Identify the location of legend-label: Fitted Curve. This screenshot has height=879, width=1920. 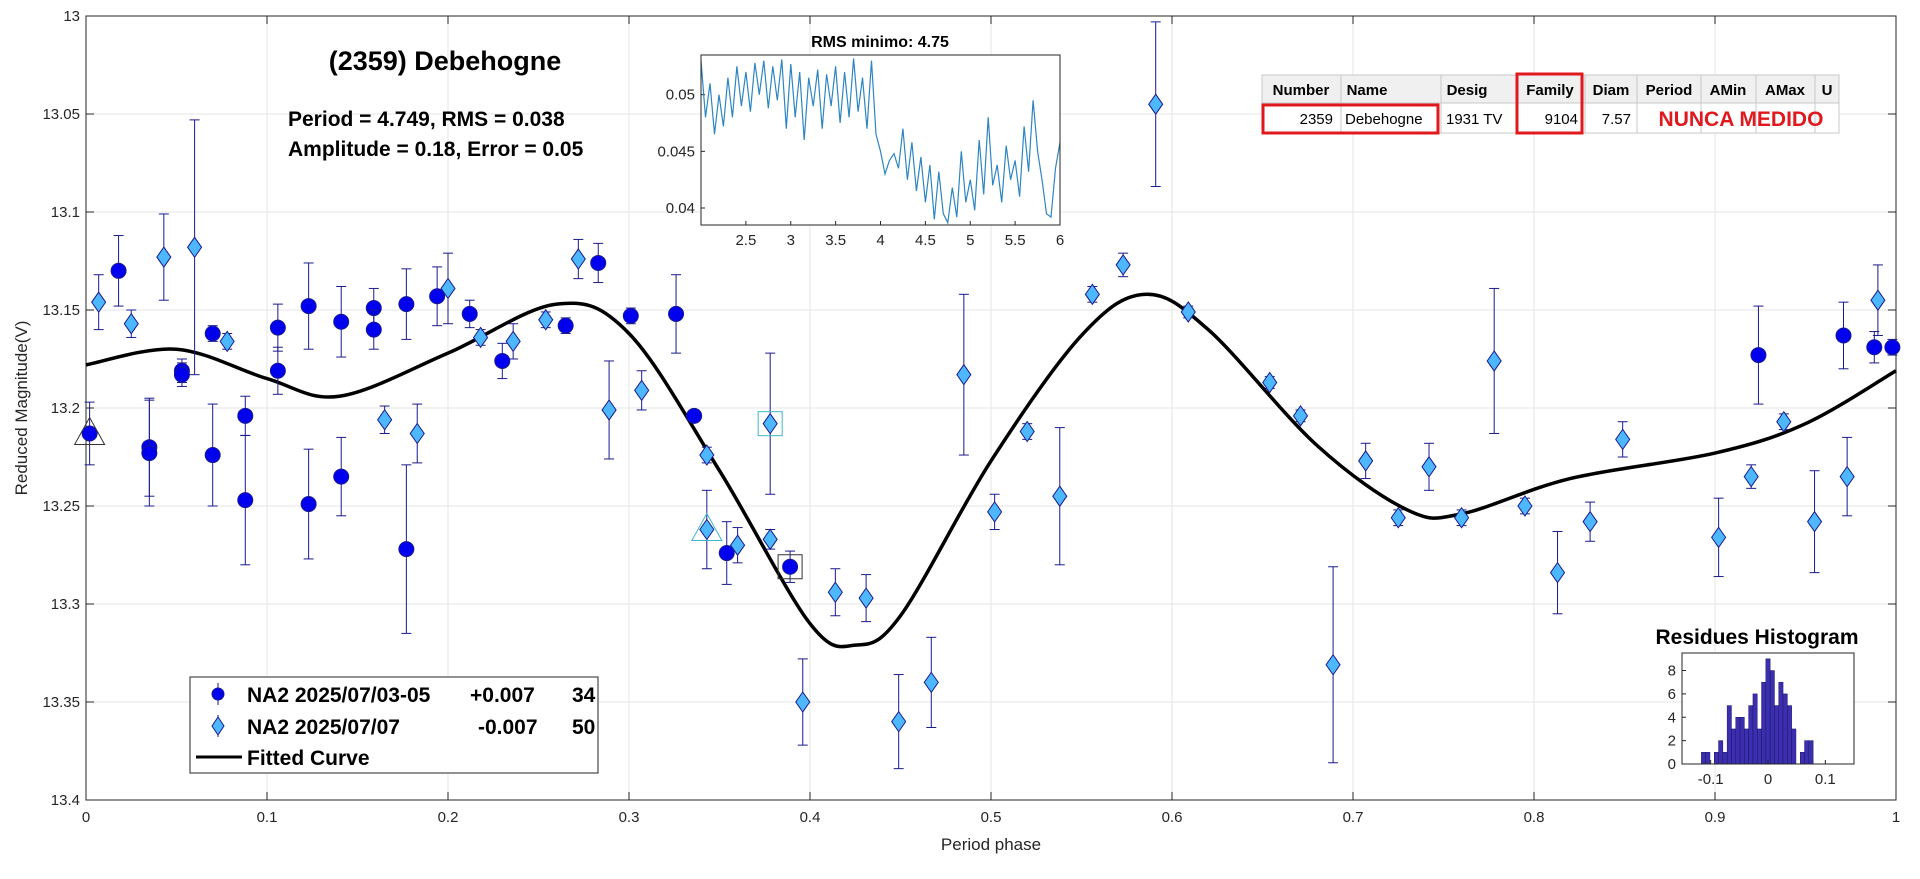
(308, 758).